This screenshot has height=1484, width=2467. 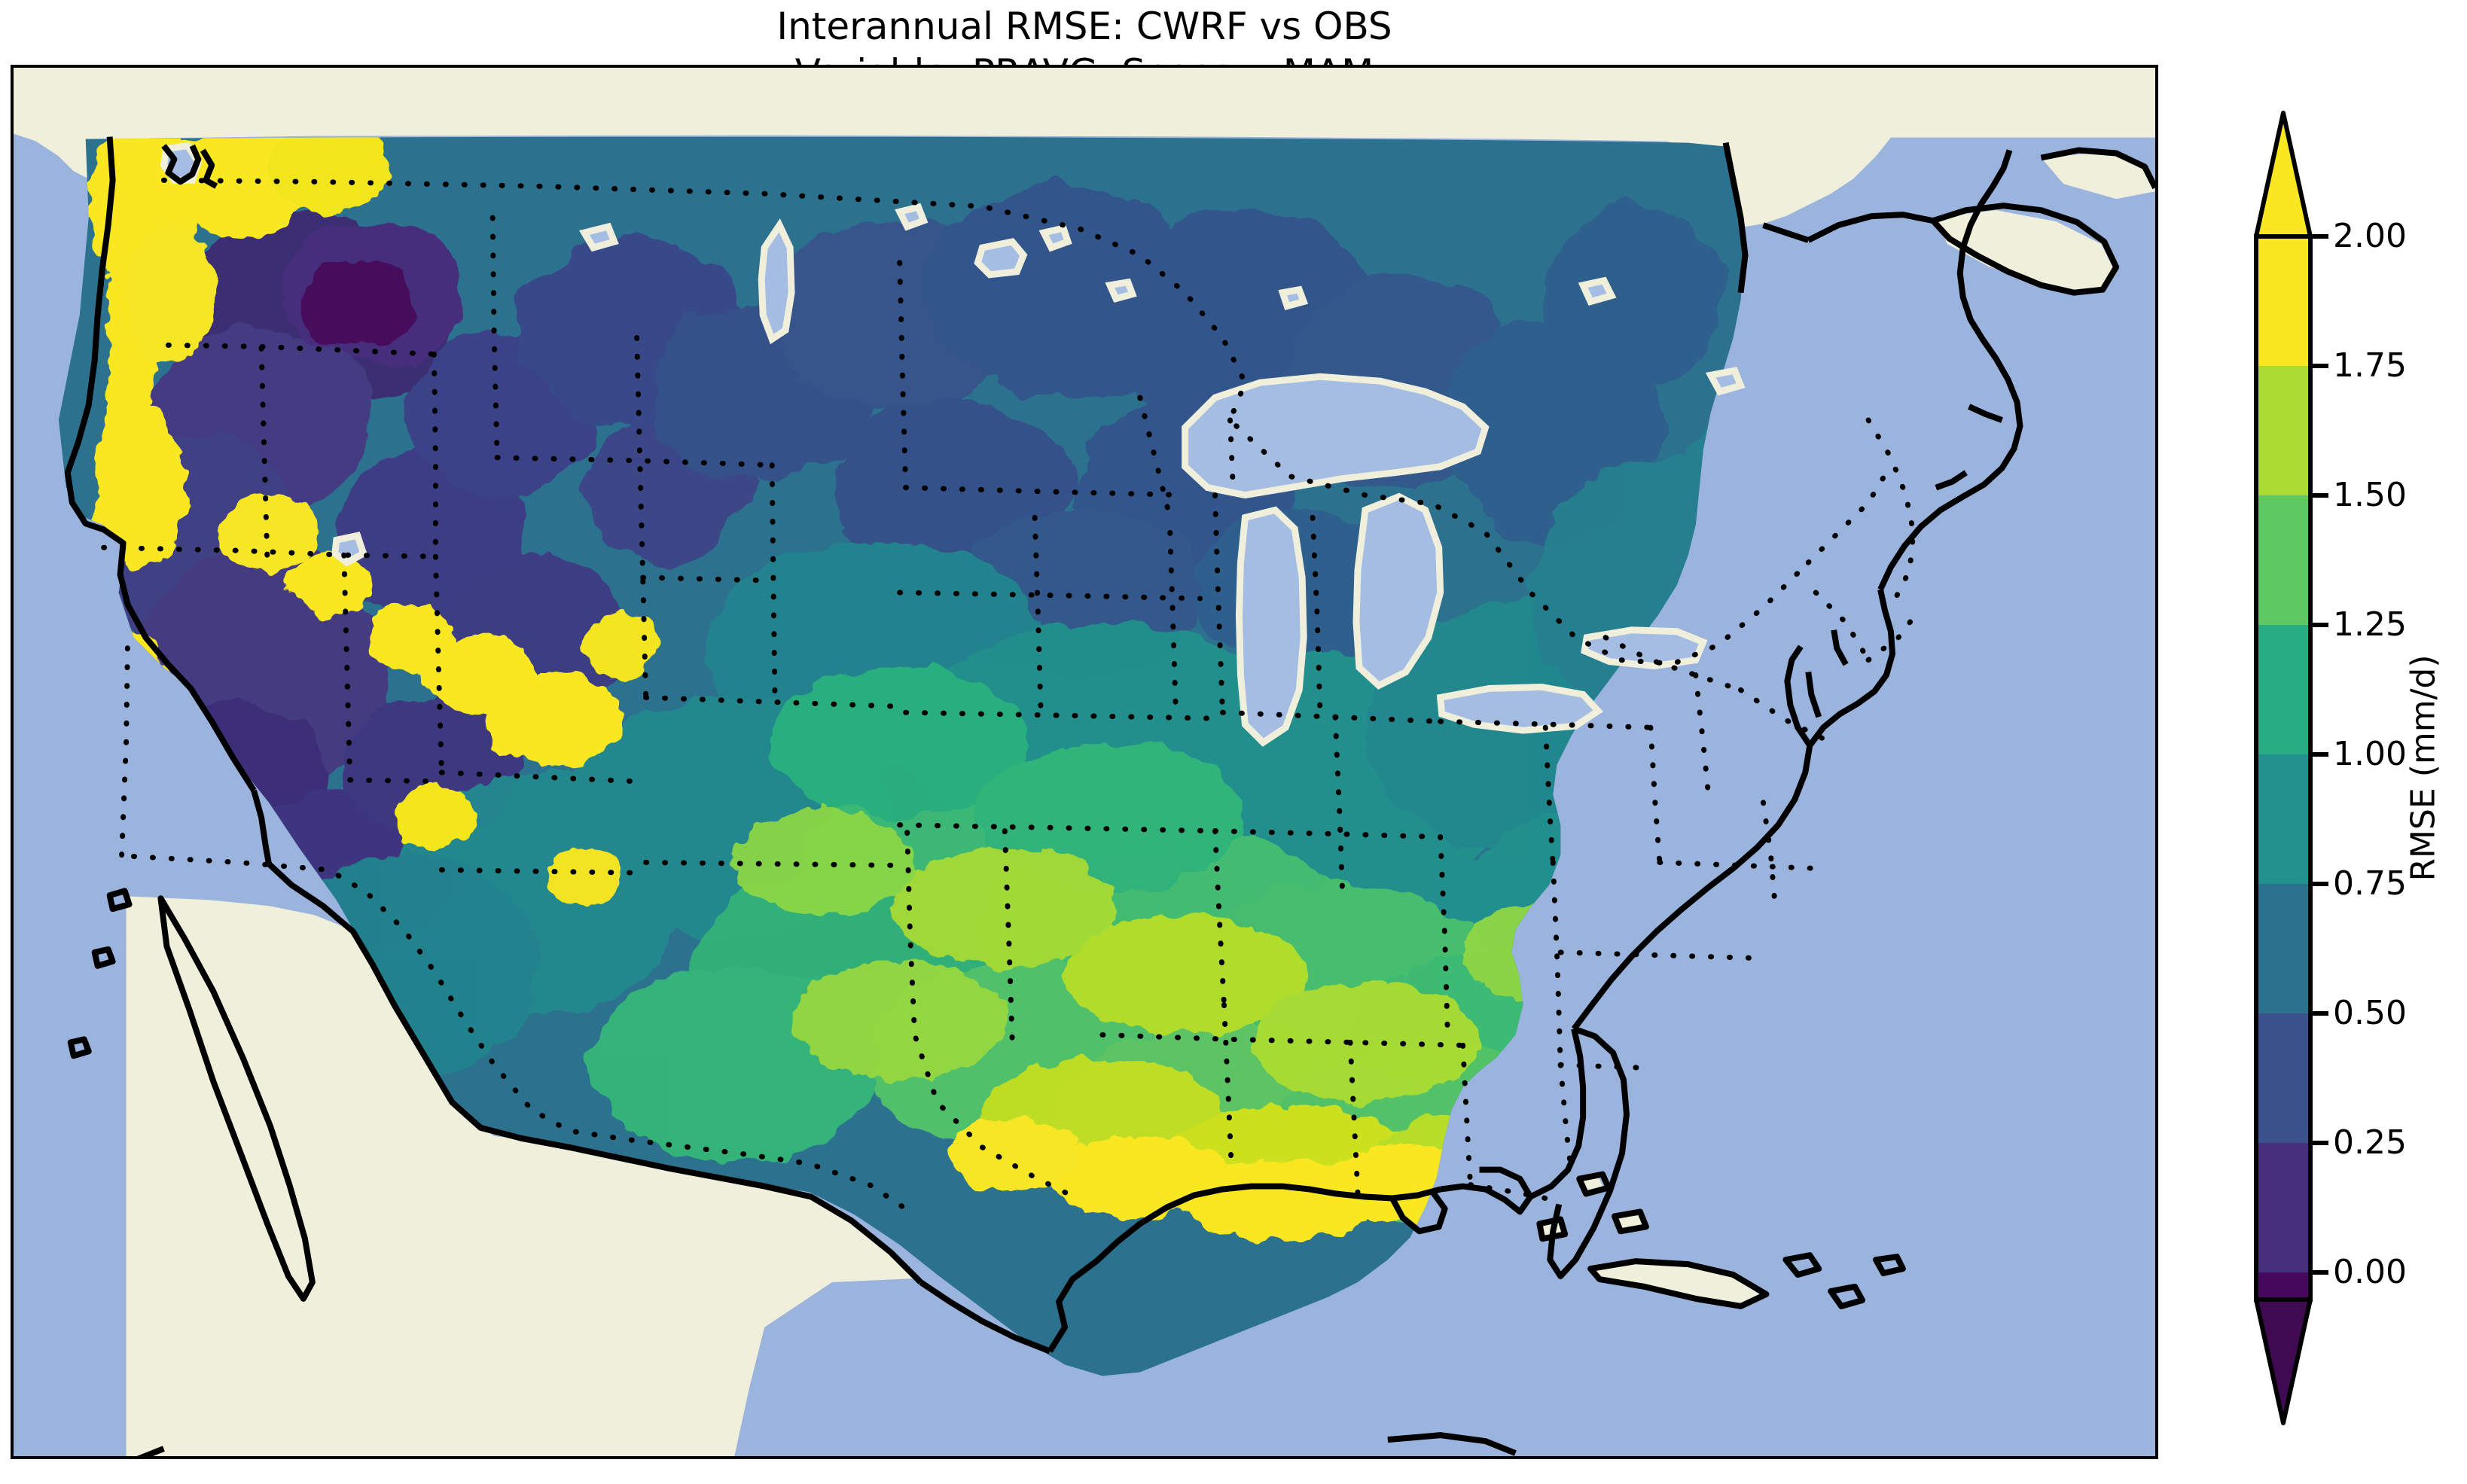 What do you see at coordinates (2370, 1272) in the screenshot?
I see `colorbar-tick-label: 0.00` at bounding box center [2370, 1272].